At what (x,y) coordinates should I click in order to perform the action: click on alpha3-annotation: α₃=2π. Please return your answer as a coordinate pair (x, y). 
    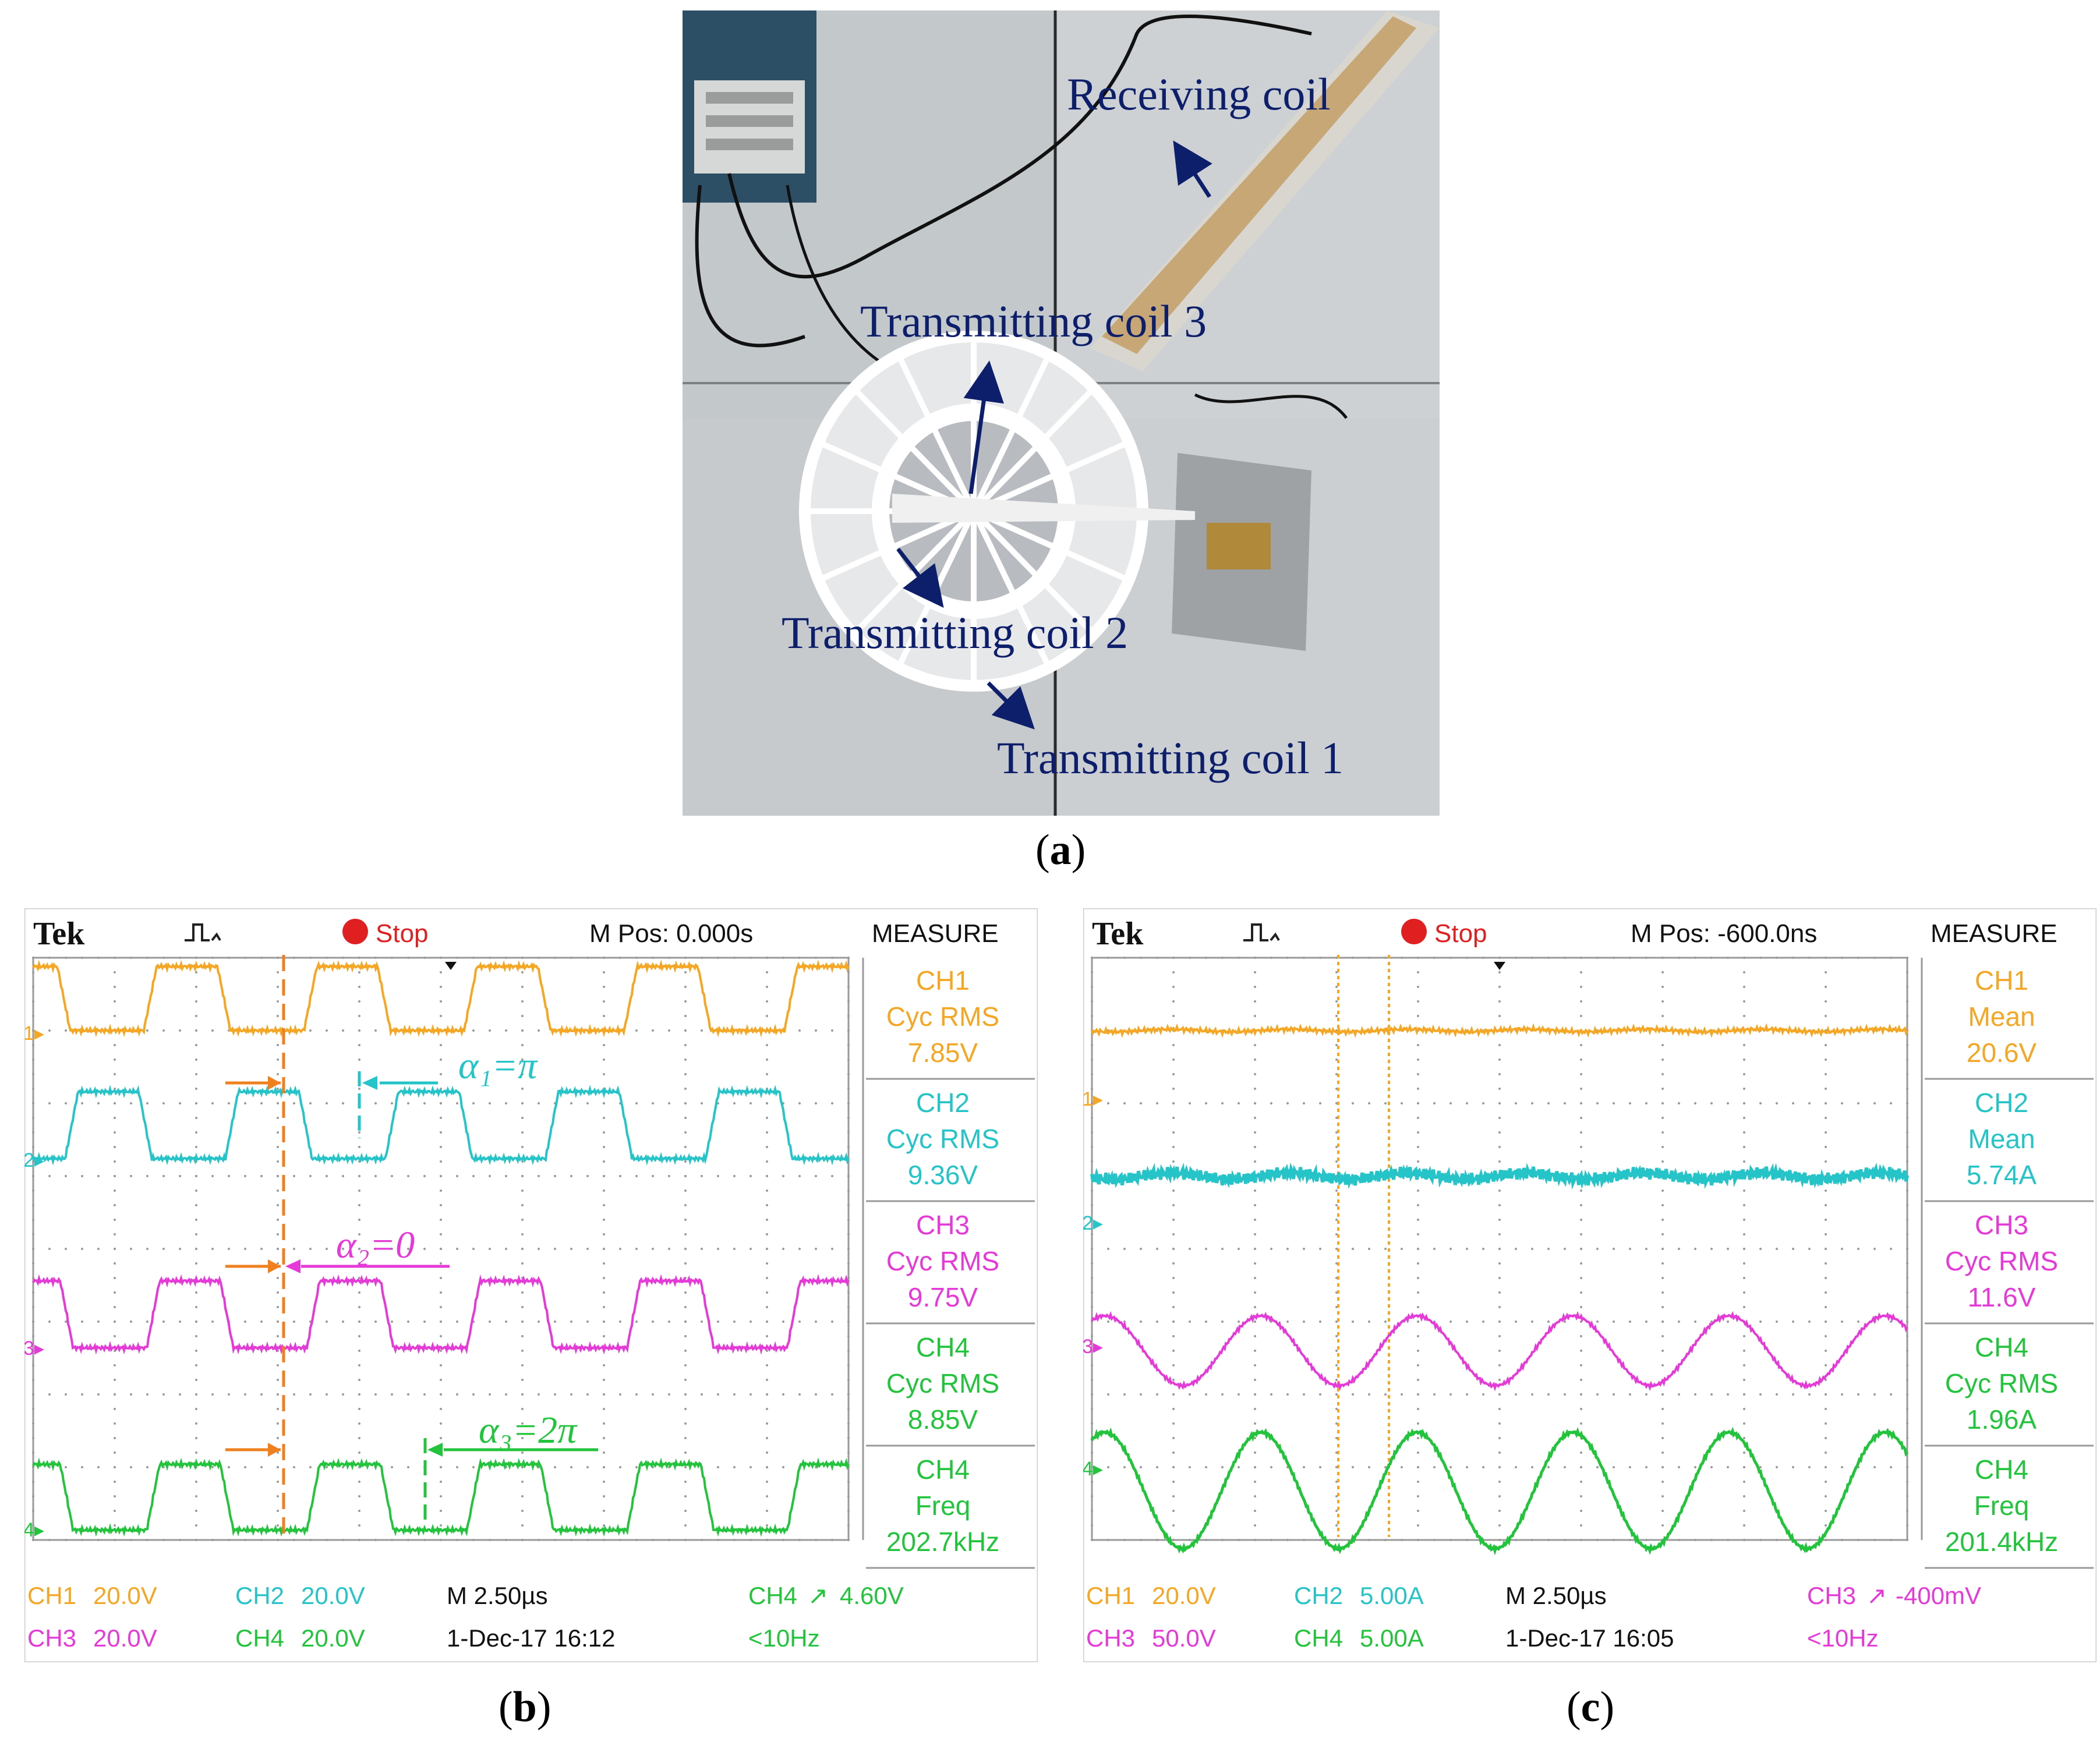
    Looking at the image, I should click on (528, 1430).